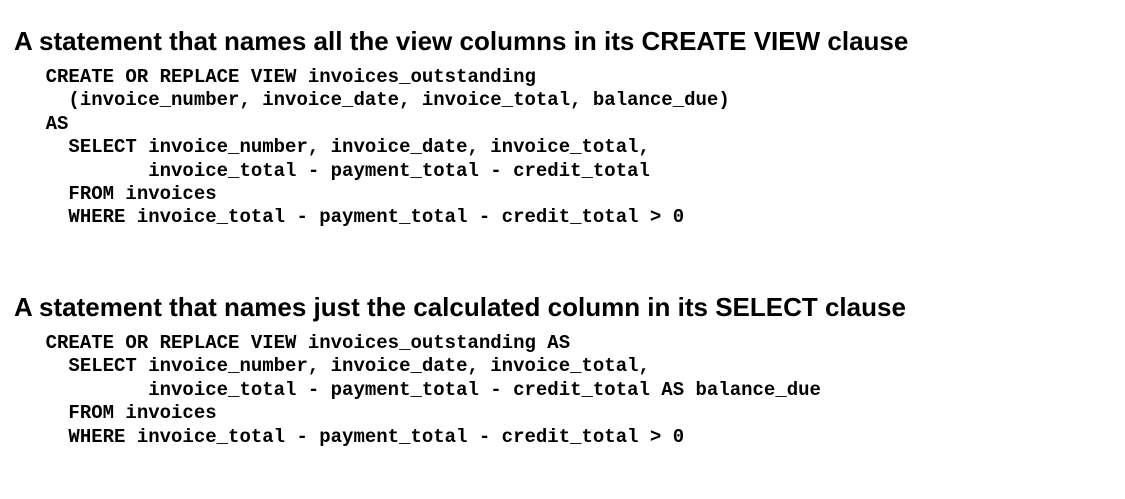  Describe the element at coordinates (34, 123) in the screenshot. I see `code-line: AS` at that location.